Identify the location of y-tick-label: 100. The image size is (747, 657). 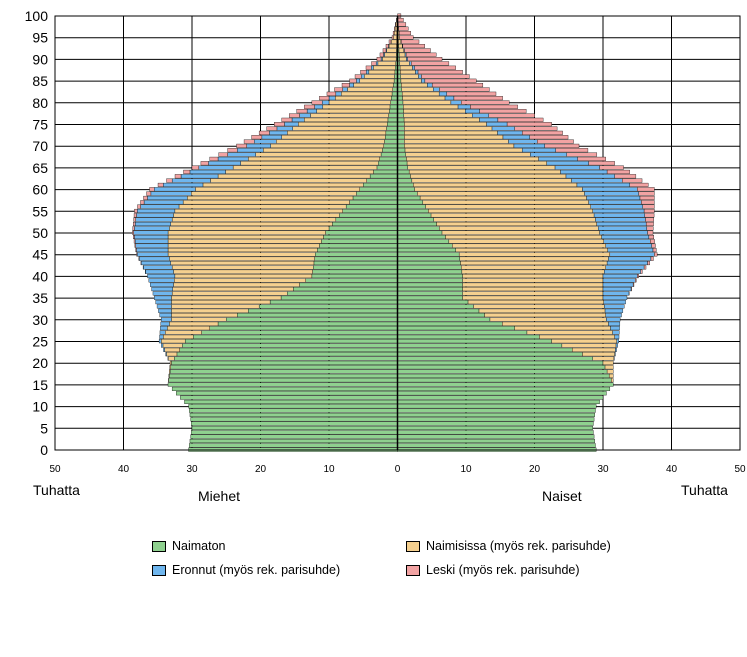
(37, 16).